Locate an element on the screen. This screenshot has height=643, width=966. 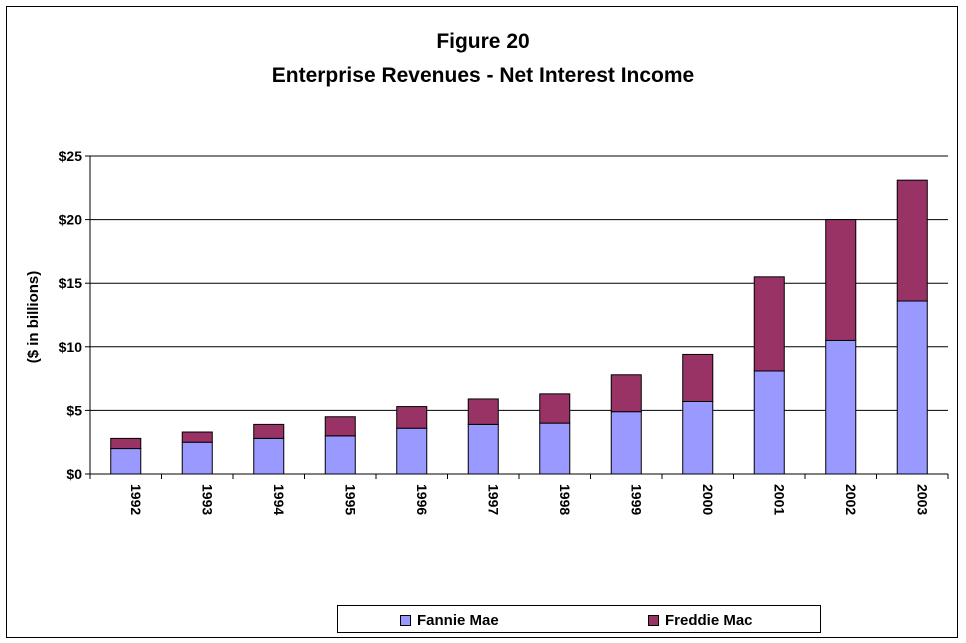
bar-freddie-mac-1998 is located at coordinates (555, 408).